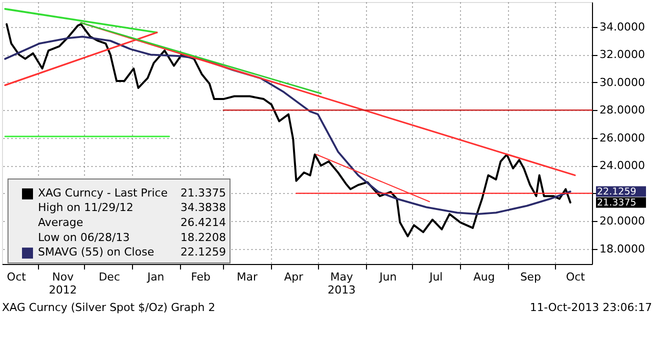 This screenshot has height=338, width=654. What do you see at coordinates (622, 221) in the screenshot?
I see `y-tick-label: 20.0000` at bounding box center [622, 221].